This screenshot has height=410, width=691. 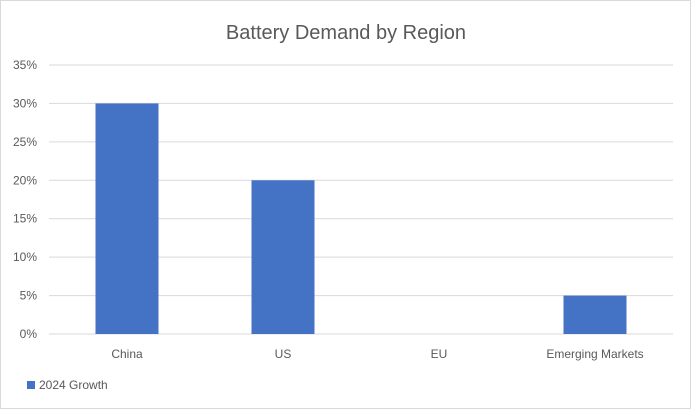 I want to click on y-tick-label: 25%, so click(x=25, y=142).